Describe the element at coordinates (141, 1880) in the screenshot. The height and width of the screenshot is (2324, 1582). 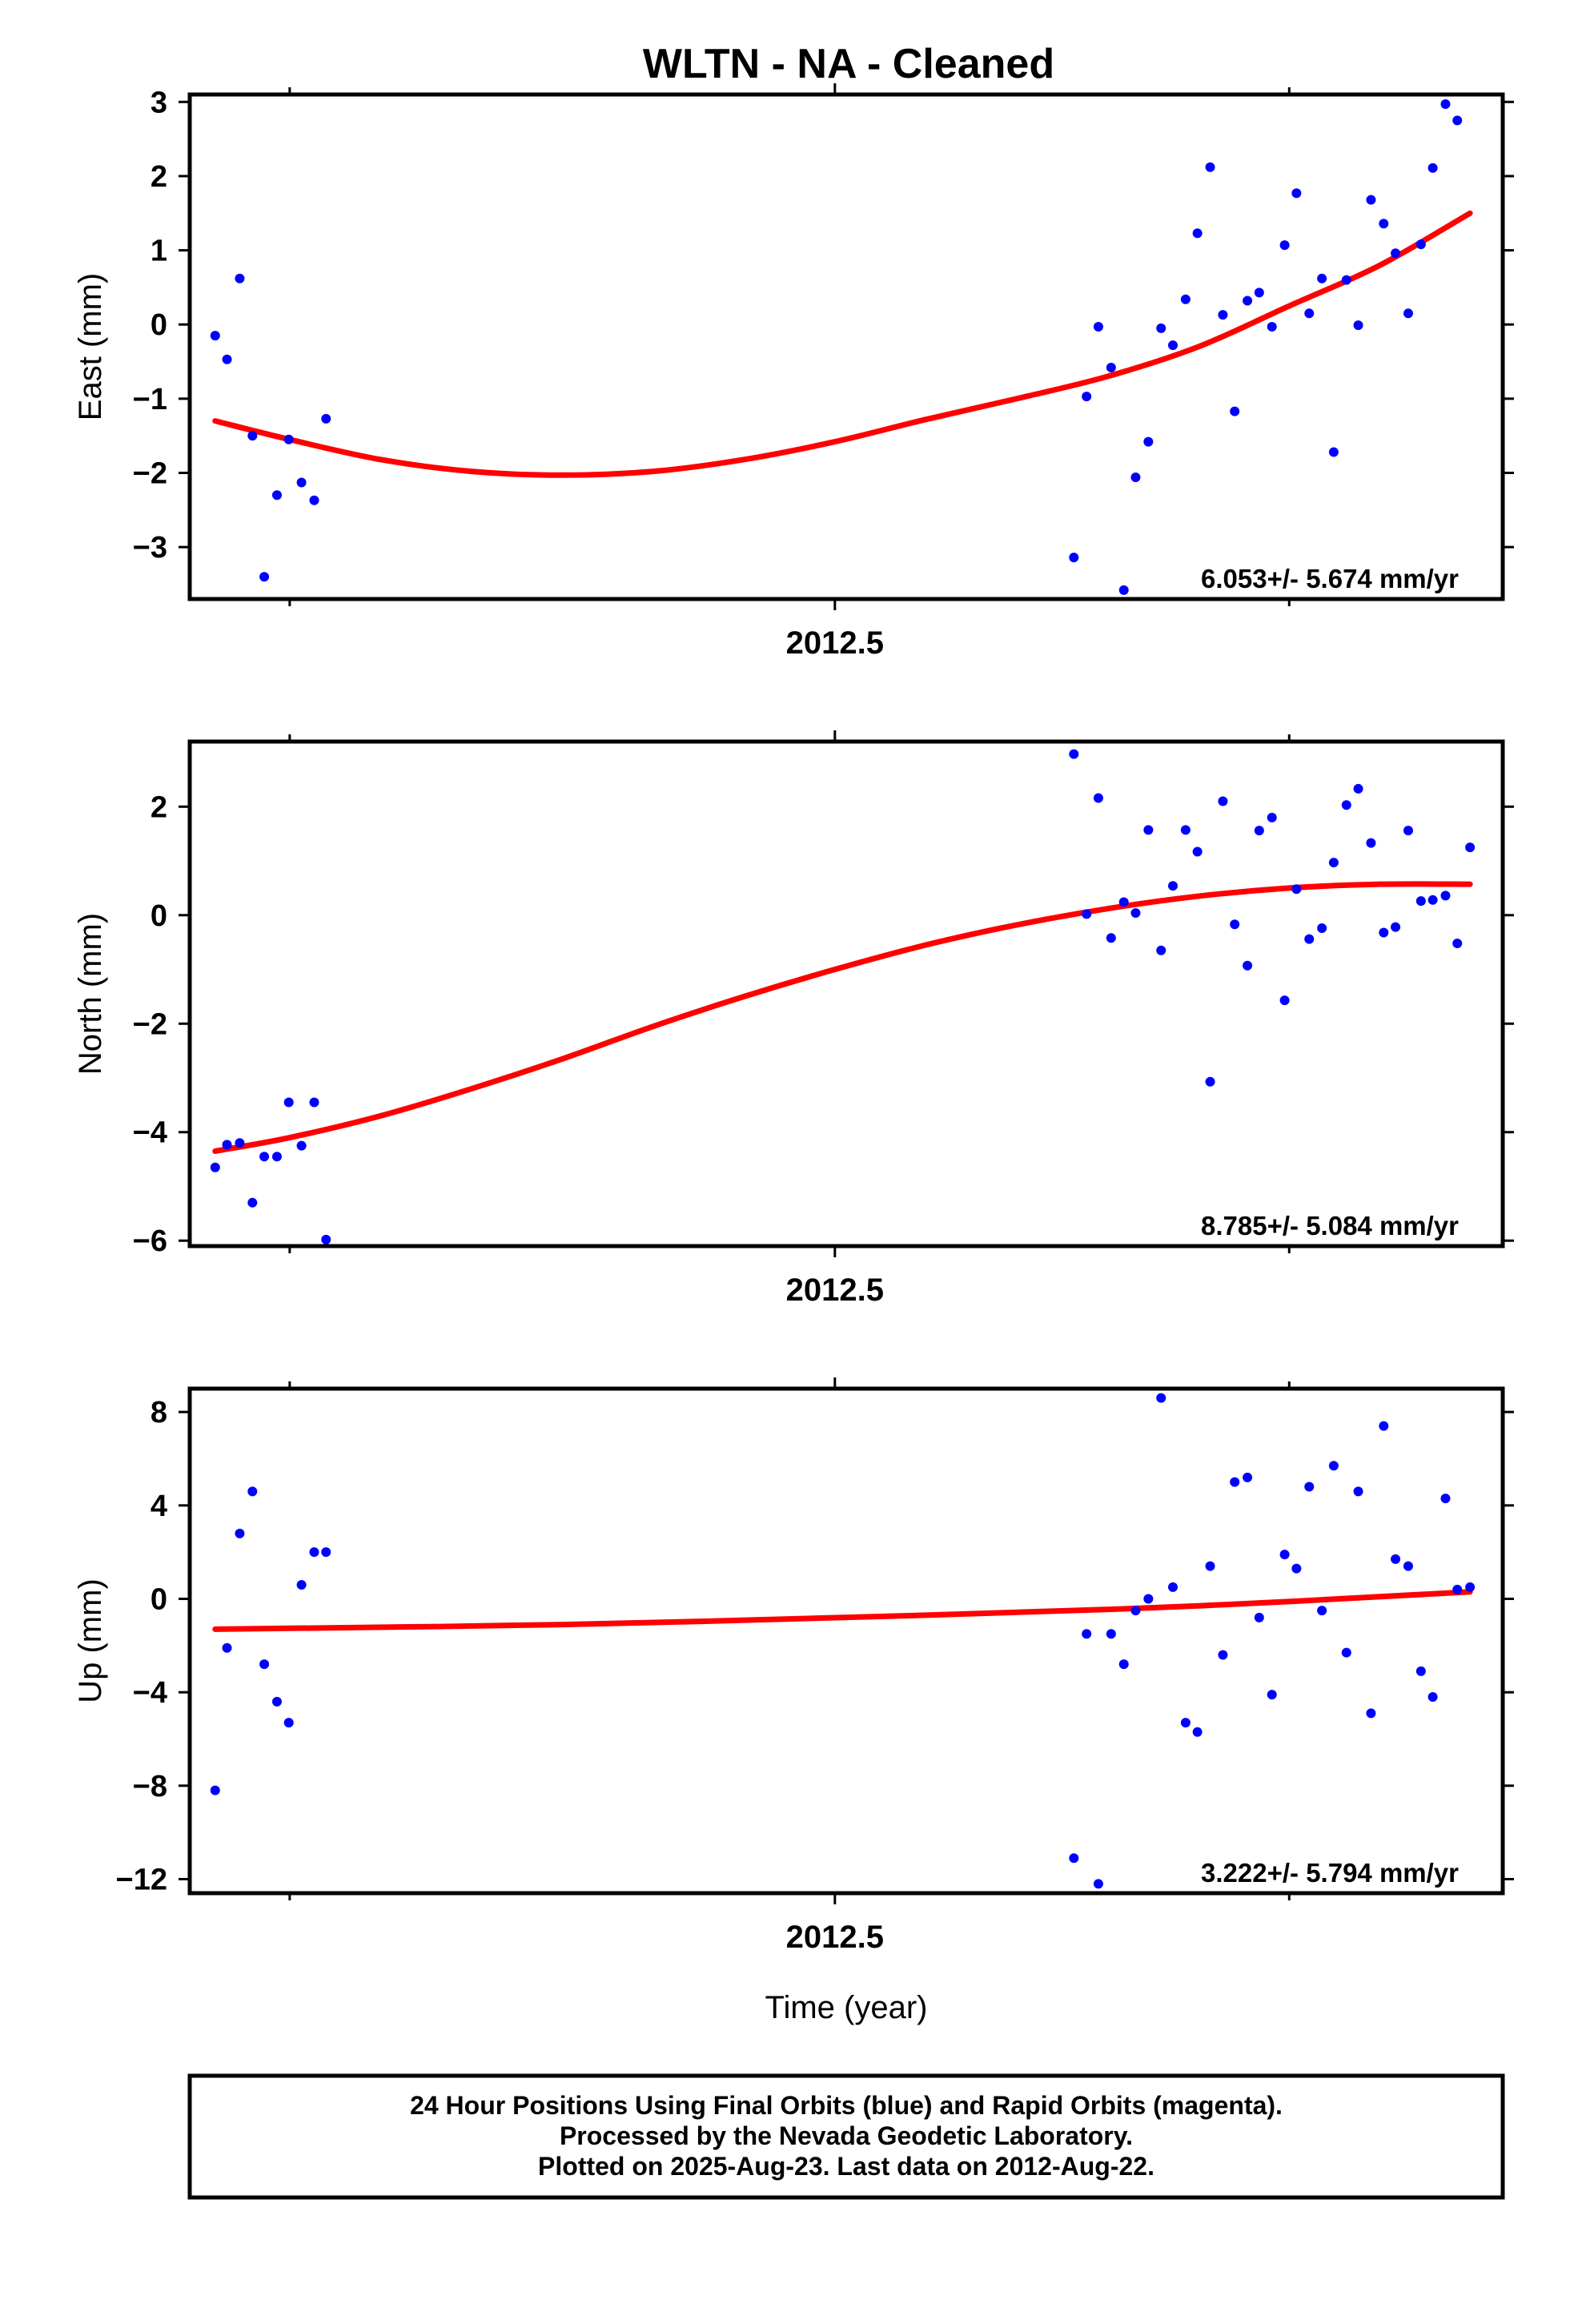
I see `y-tick-label: −12` at that location.